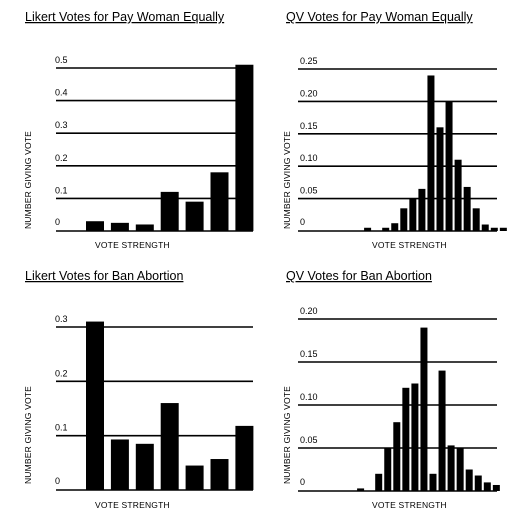  I want to click on chart-4-ytick-label: 0, so click(302, 482).